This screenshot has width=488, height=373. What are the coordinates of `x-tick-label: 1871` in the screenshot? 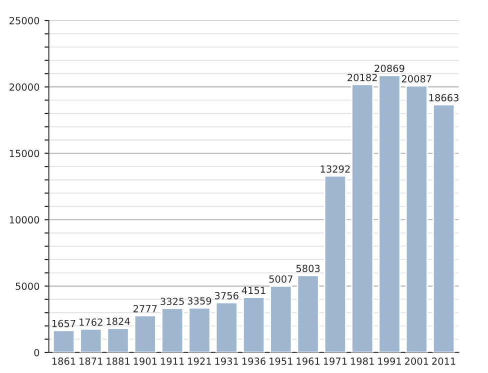 It's located at (91, 361).